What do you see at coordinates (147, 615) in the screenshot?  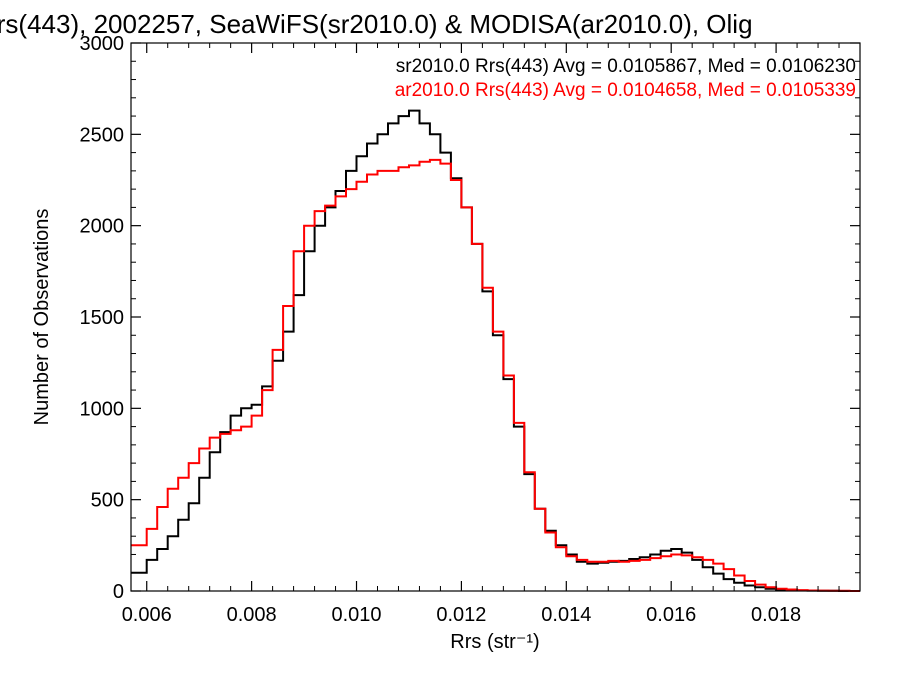 I see `x-tick-label: 0.006` at bounding box center [147, 615].